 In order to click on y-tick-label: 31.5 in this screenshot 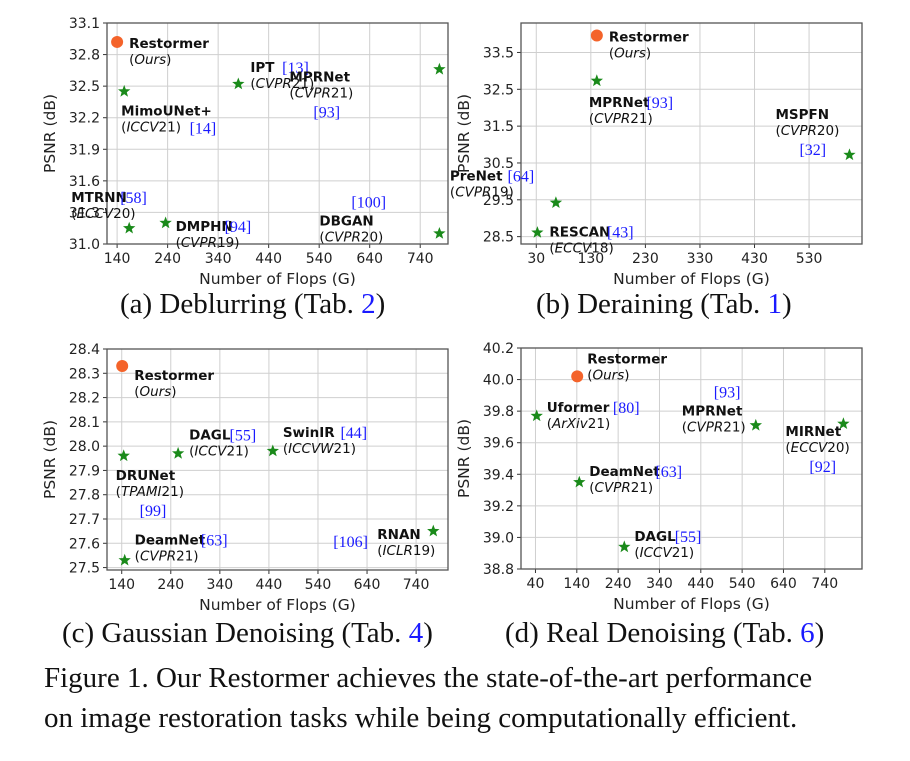, I will do `click(498, 127)`.